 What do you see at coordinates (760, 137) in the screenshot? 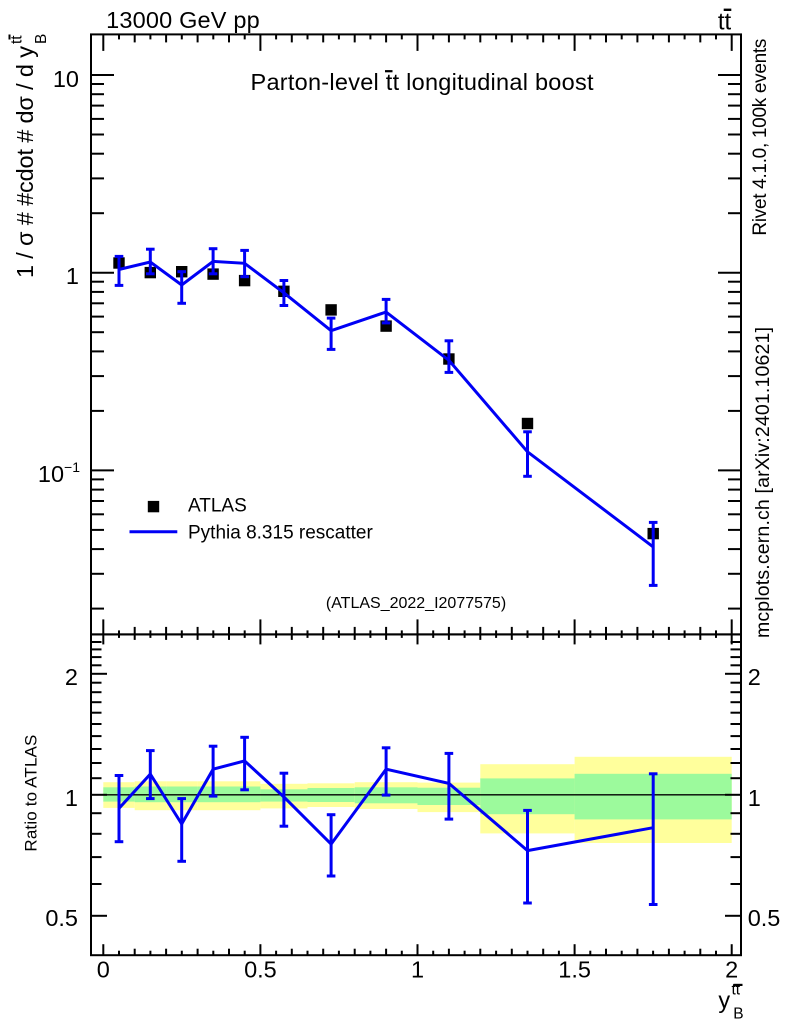
I see `svg-text: Rivet 4.1.0, 100k events` at bounding box center [760, 137].